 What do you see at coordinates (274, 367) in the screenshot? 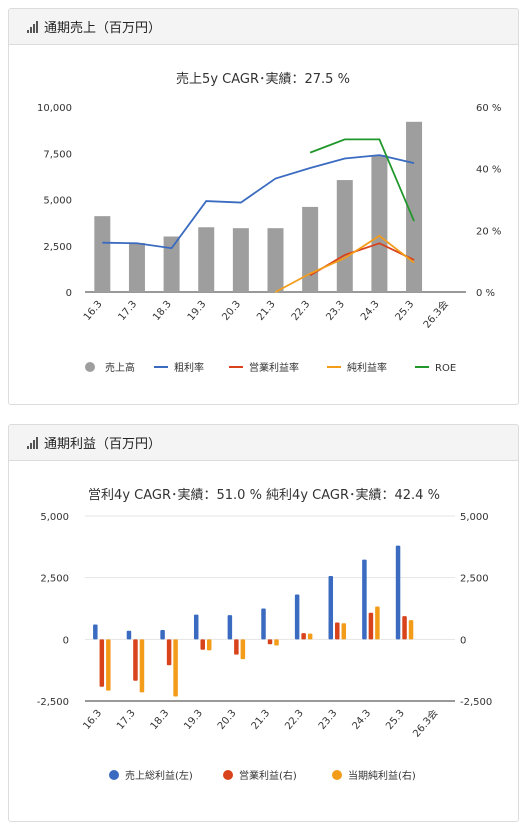
I see `legend-label: 営業利益率` at bounding box center [274, 367].